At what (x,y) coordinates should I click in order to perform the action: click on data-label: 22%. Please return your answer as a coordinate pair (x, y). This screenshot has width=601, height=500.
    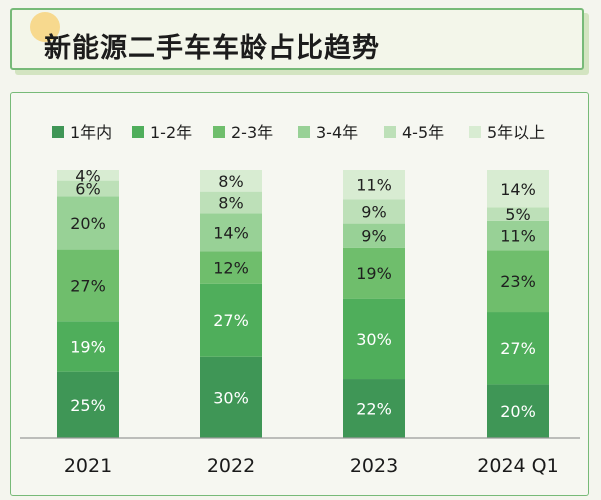
    Looking at the image, I should click on (374, 409).